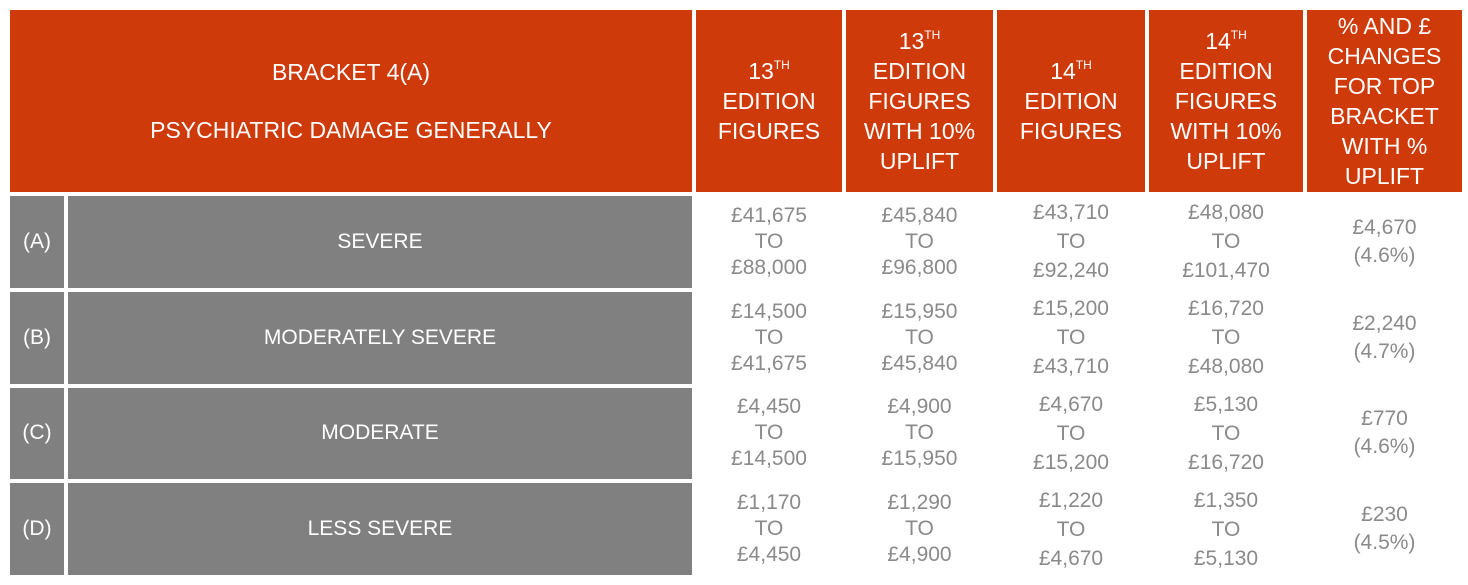  What do you see at coordinates (1071, 433) in the screenshot?
I see `cell-14th-edition: £4,670 TO £15,200` at bounding box center [1071, 433].